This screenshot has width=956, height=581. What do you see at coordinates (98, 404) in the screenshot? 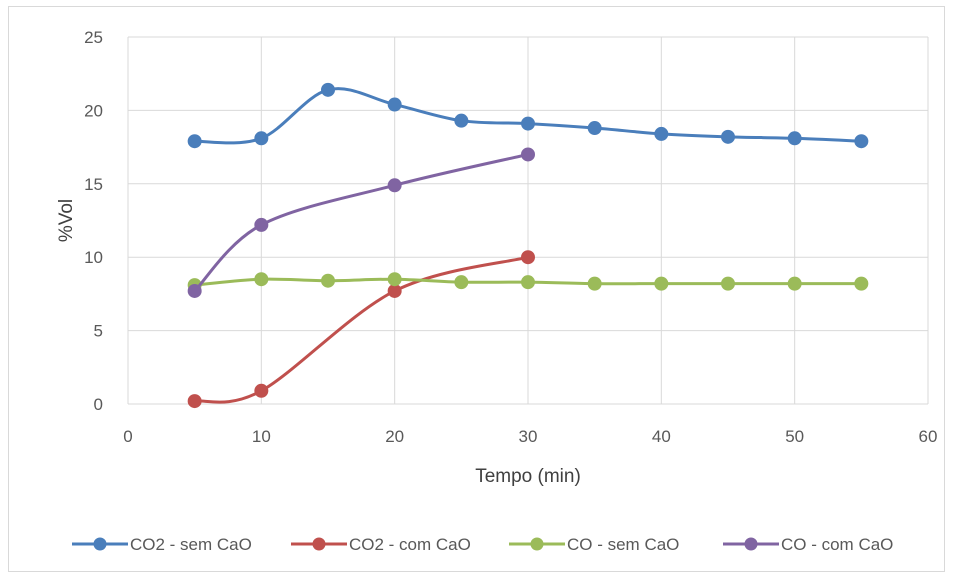
I see `y-tick-label: 0` at bounding box center [98, 404].